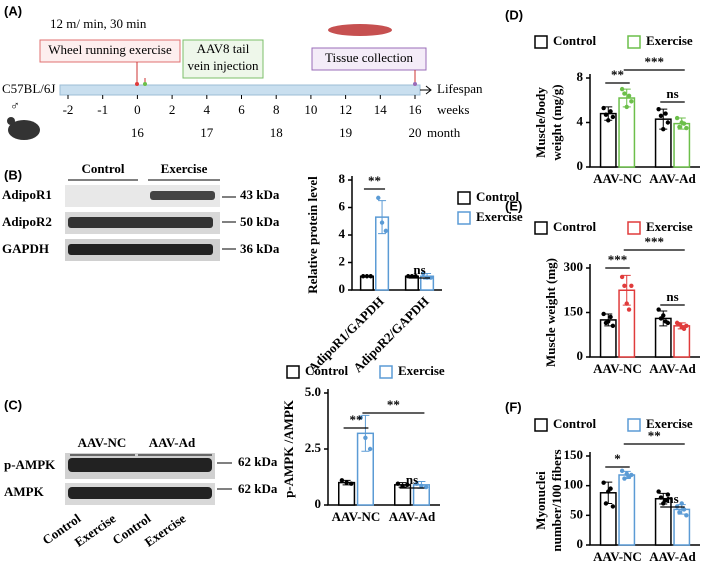  What do you see at coordinates (347, 493) in the screenshot?
I see `bar` at bounding box center [347, 493].